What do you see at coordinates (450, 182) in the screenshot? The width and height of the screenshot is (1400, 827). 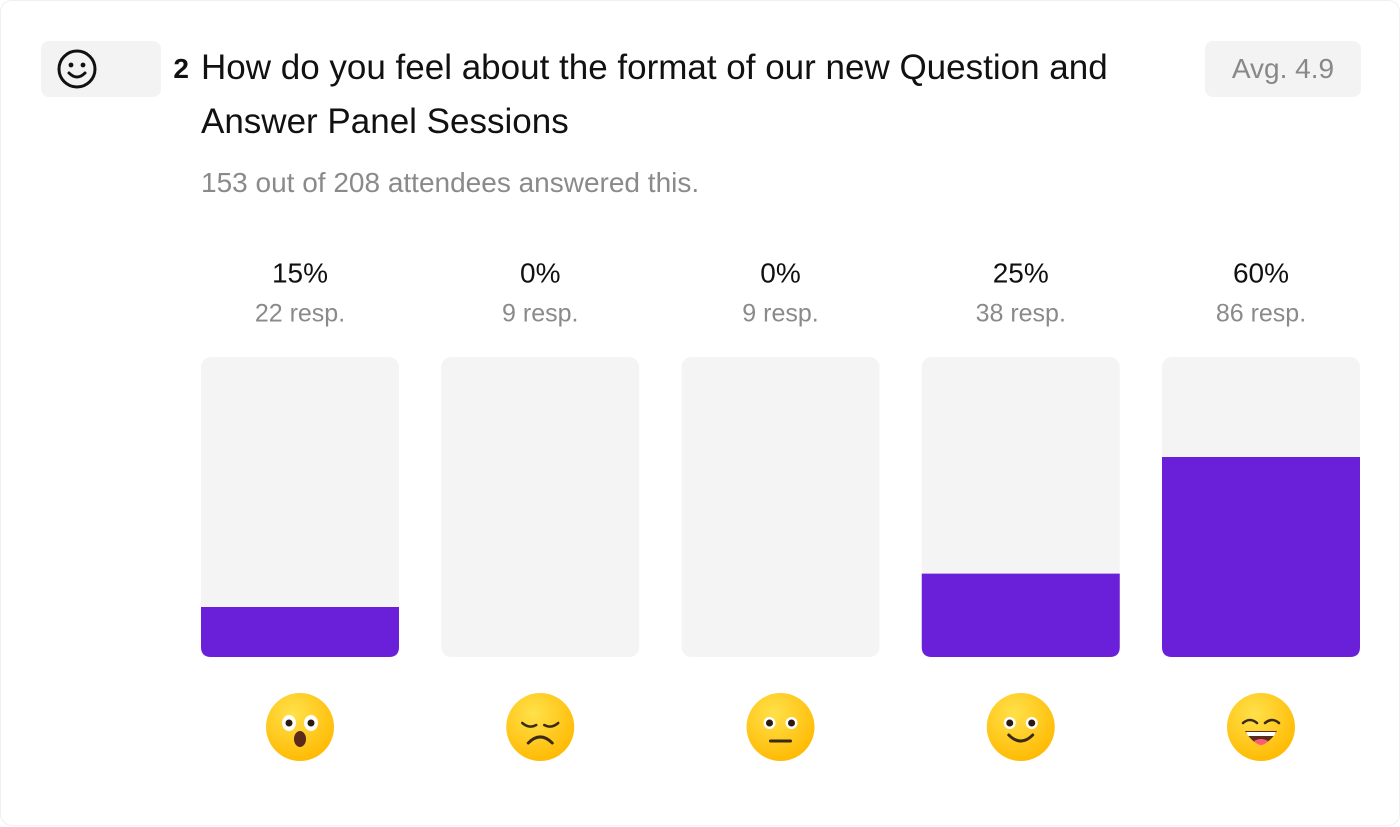 I see `subtitle: 153 out of 208 attendees answered this.` at bounding box center [450, 182].